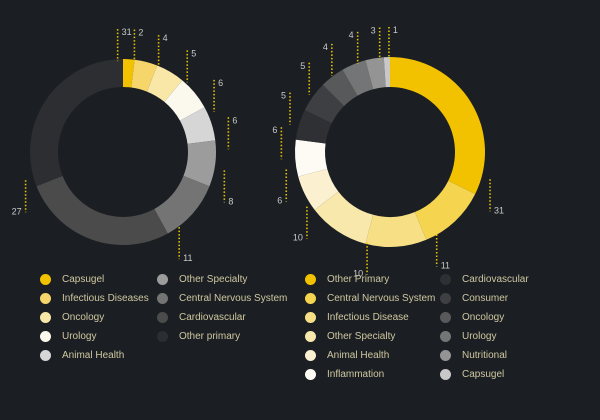  Describe the element at coordinates (140, 33) in the screenshot. I see `slice-value-label: 2` at that location.